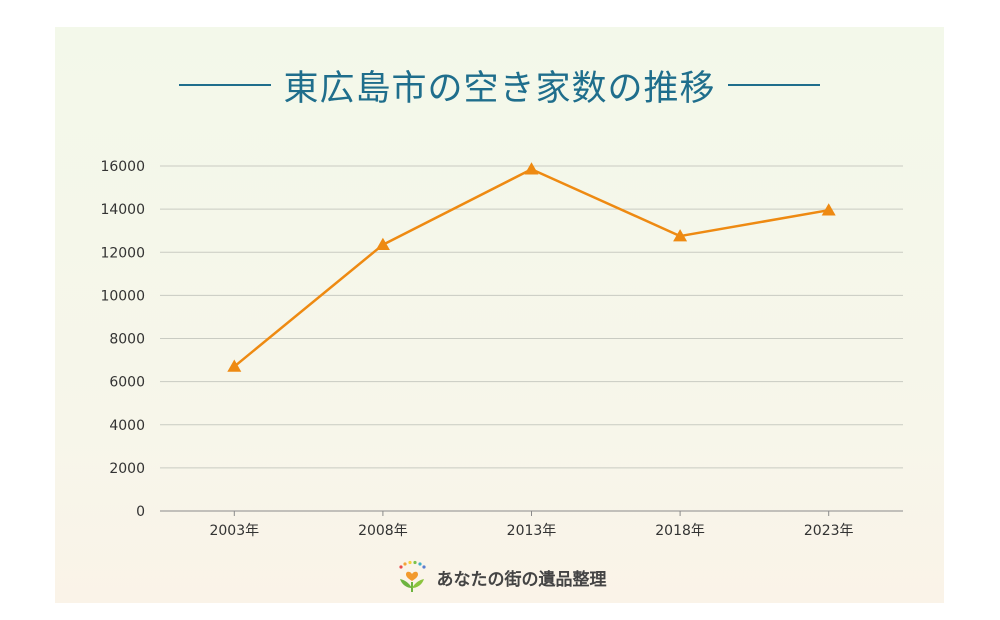  What do you see at coordinates (127, 383) in the screenshot?
I see `y-tick-label: 6000` at bounding box center [127, 383].